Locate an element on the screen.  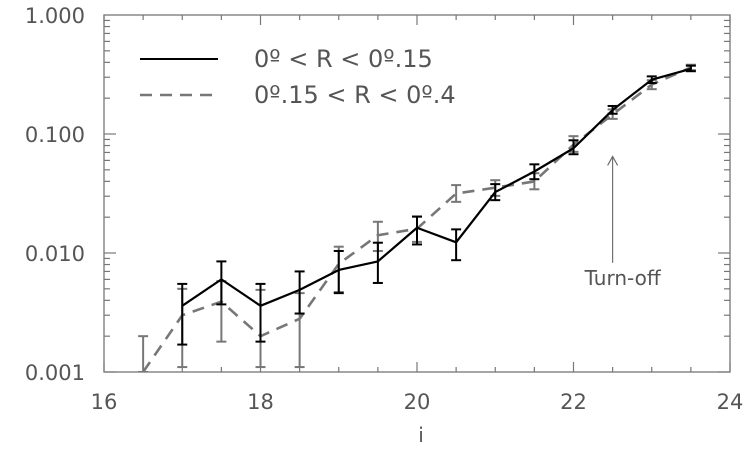
y-tick-label: 0.100 is located at coordinates (55, 135).